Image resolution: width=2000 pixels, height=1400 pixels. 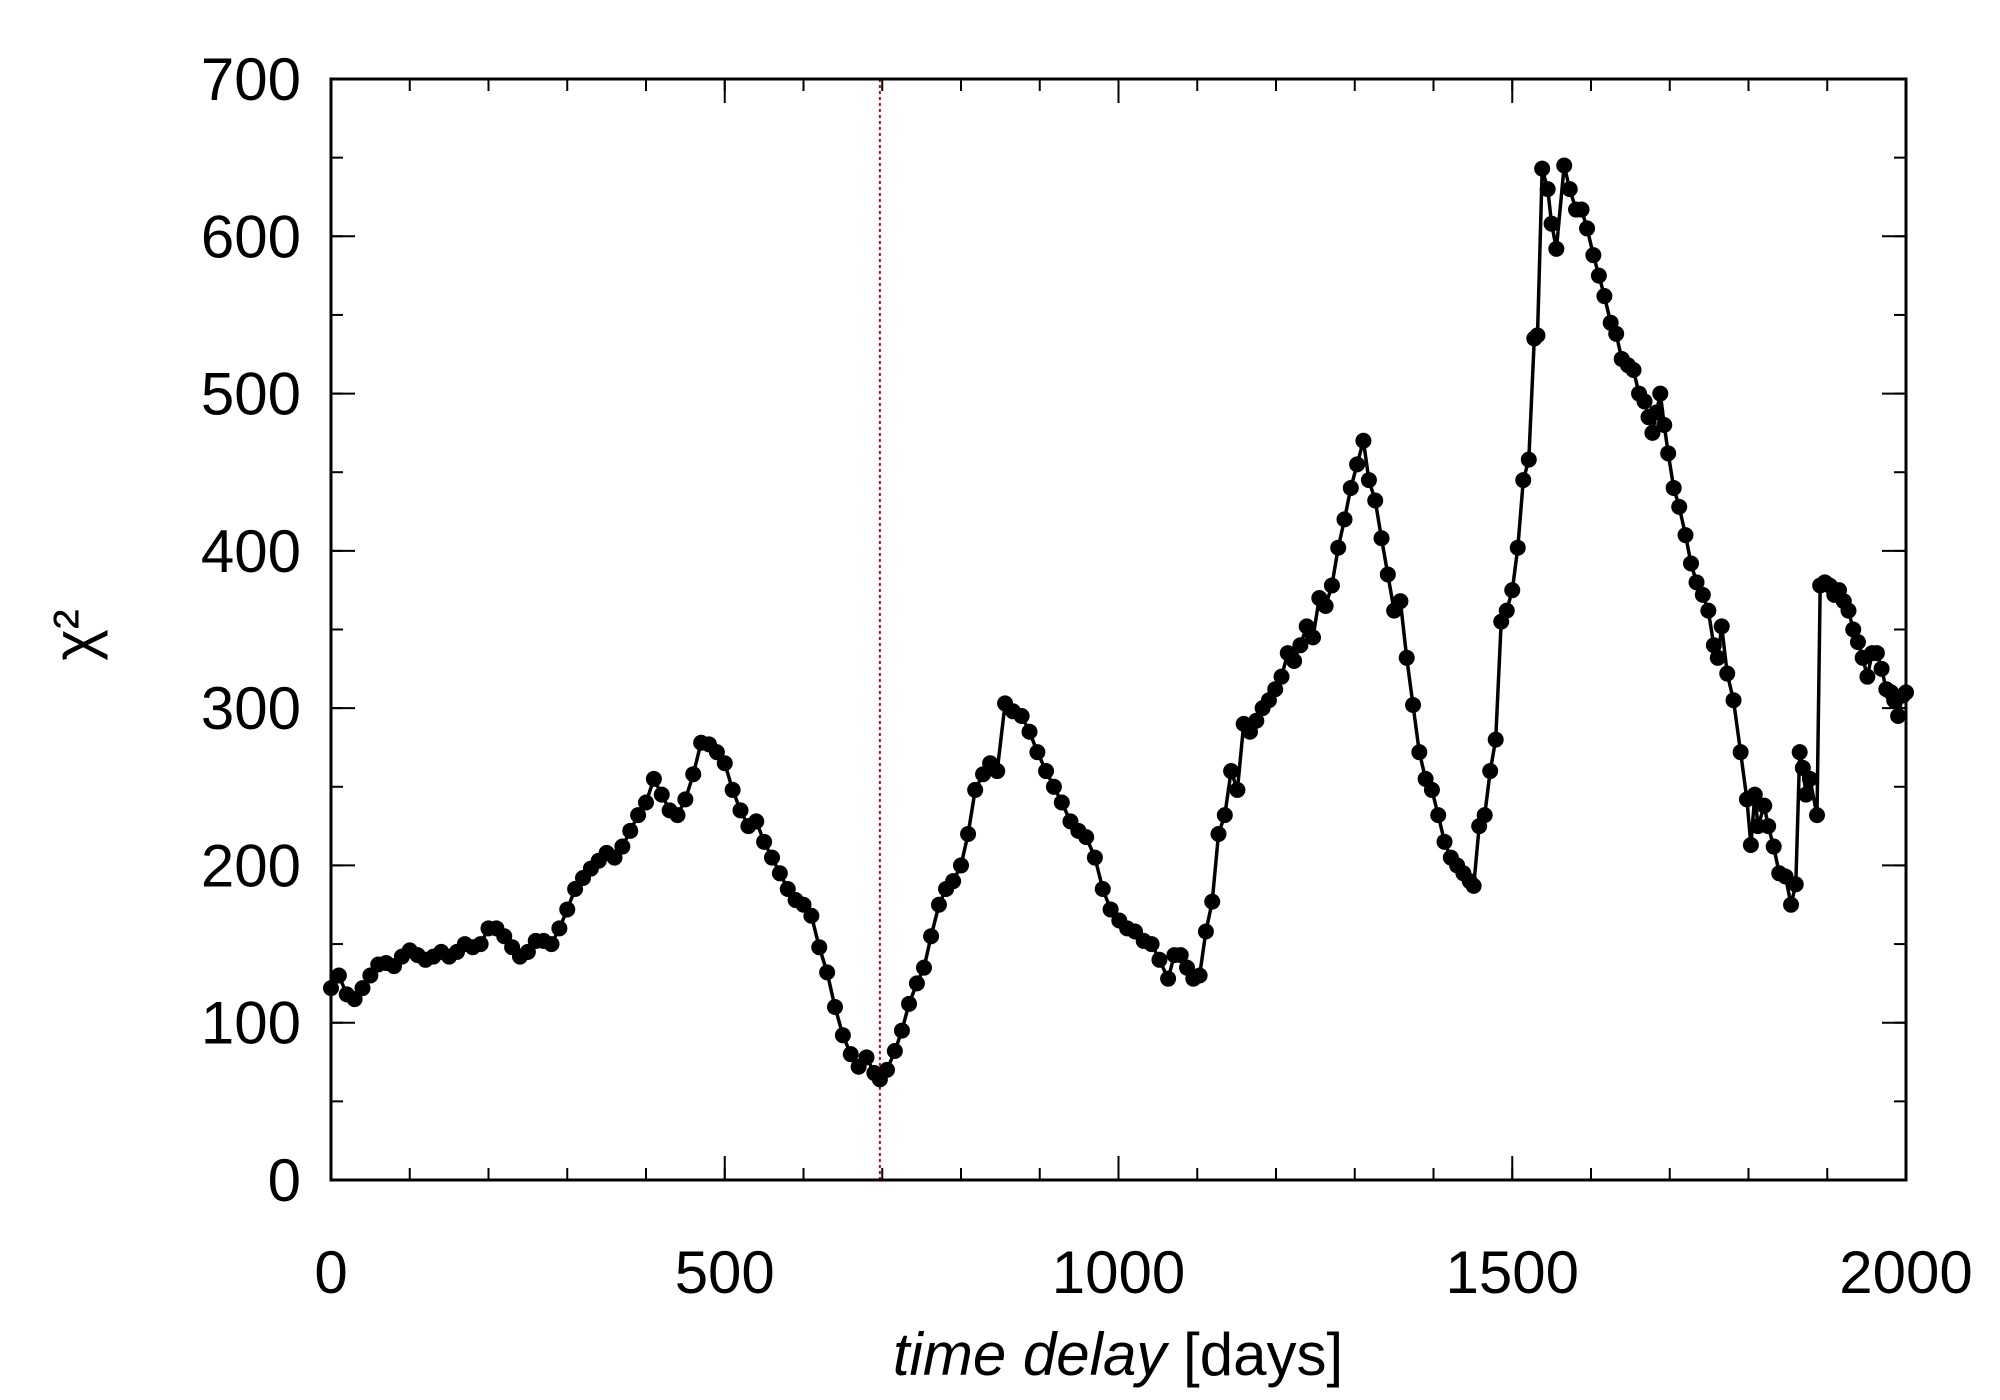 What do you see at coordinates (251, 865) in the screenshot?
I see `y-tick-label: 200` at bounding box center [251, 865].